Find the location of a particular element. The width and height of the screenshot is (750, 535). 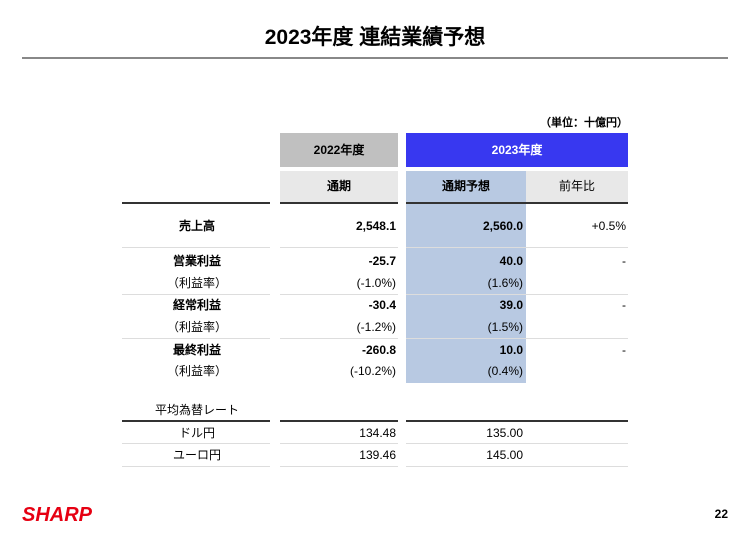

highlight-column is located at coordinates (466, 277).